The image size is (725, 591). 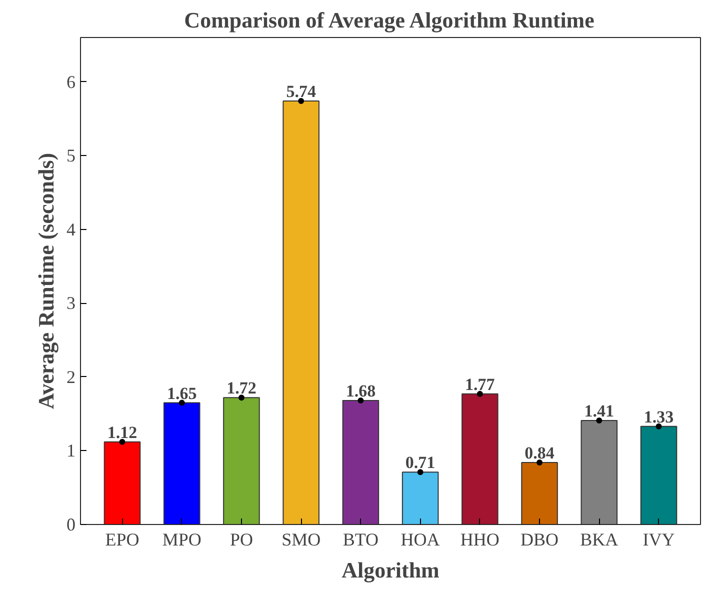 What do you see at coordinates (71, 450) in the screenshot?
I see `y-tick-label: 1` at bounding box center [71, 450].